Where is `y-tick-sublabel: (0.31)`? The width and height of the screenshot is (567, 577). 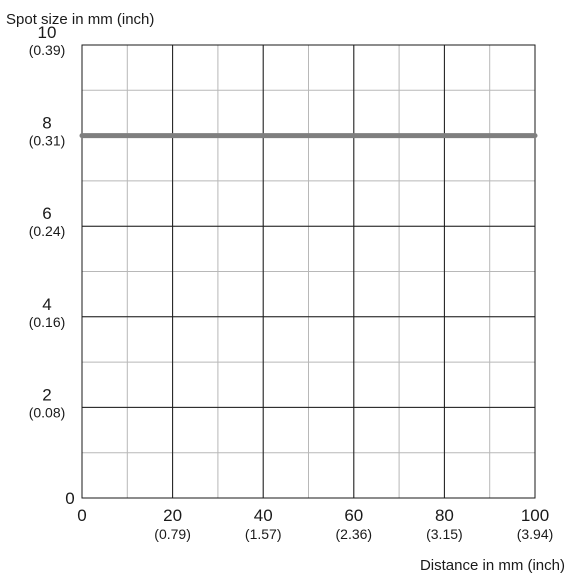 y-tick-sublabel: (0.31) is located at coordinates (47, 141).